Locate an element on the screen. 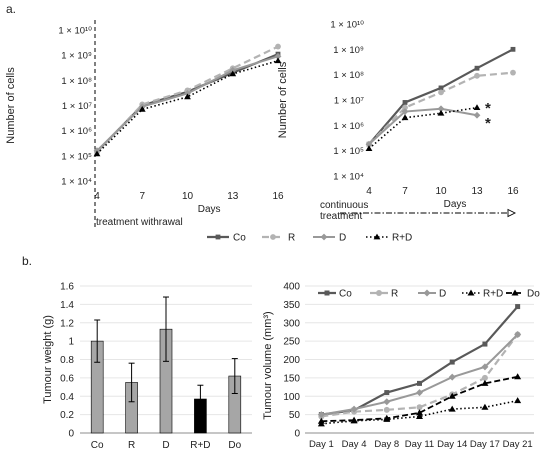 The height and width of the screenshot is (454, 550). x-tick-label: 10 is located at coordinates (441, 191).